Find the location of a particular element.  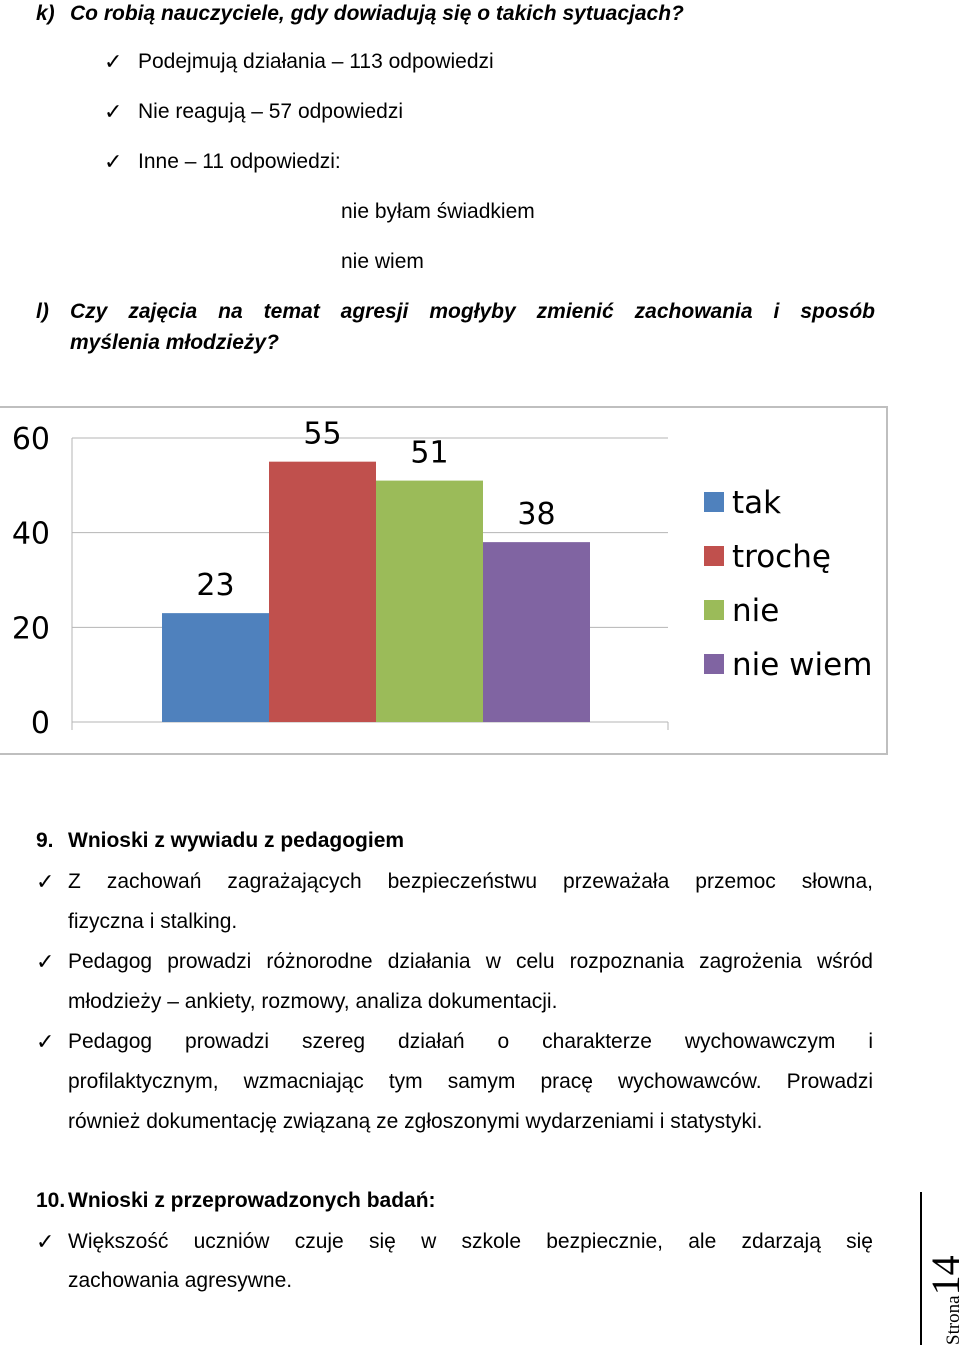

y-tick-label: 40 is located at coordinates (31, 534).